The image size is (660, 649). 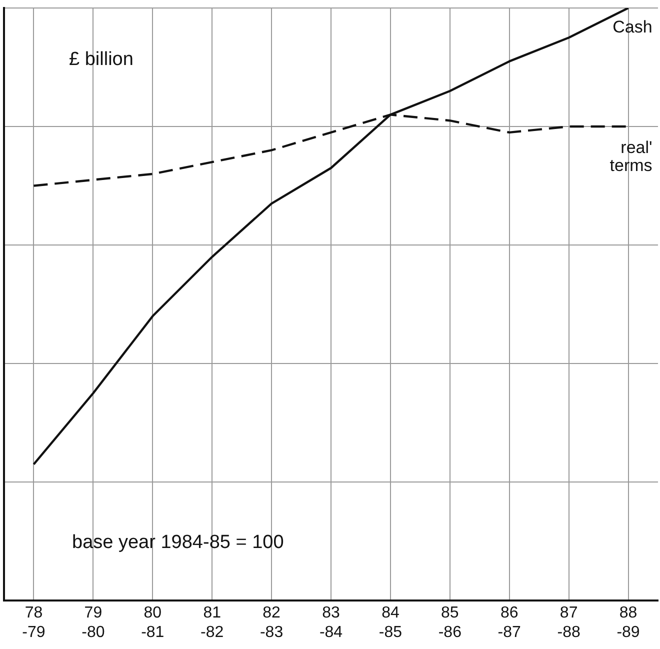 I want to click on annotation: base year 1984-85 = 100, so click(x=178, y=542).